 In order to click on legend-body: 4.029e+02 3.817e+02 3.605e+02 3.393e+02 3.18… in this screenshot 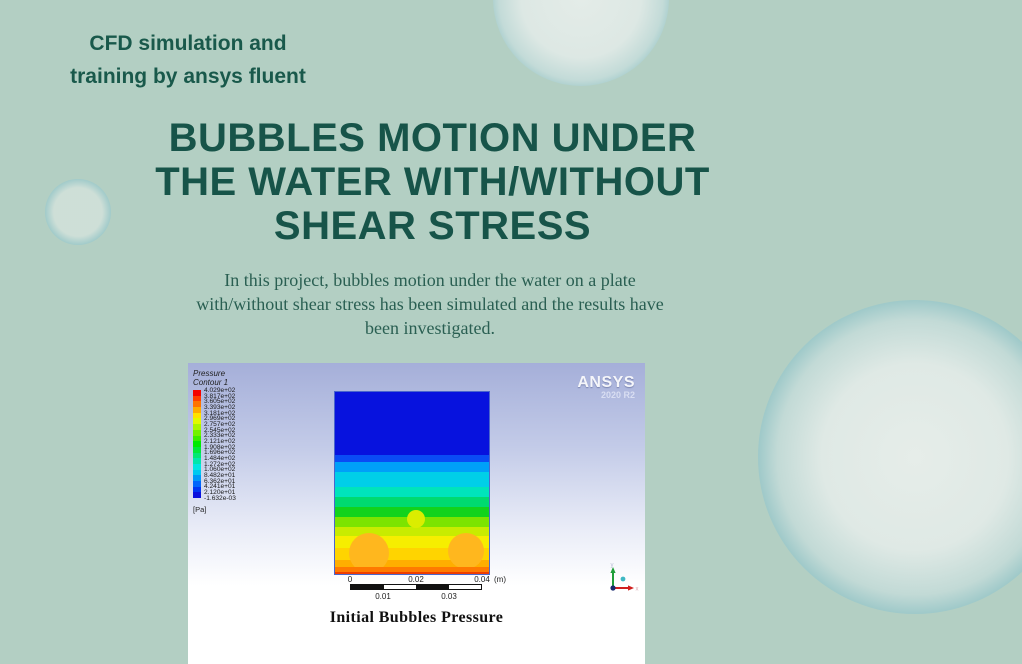, I will do `click(214, 444)`.